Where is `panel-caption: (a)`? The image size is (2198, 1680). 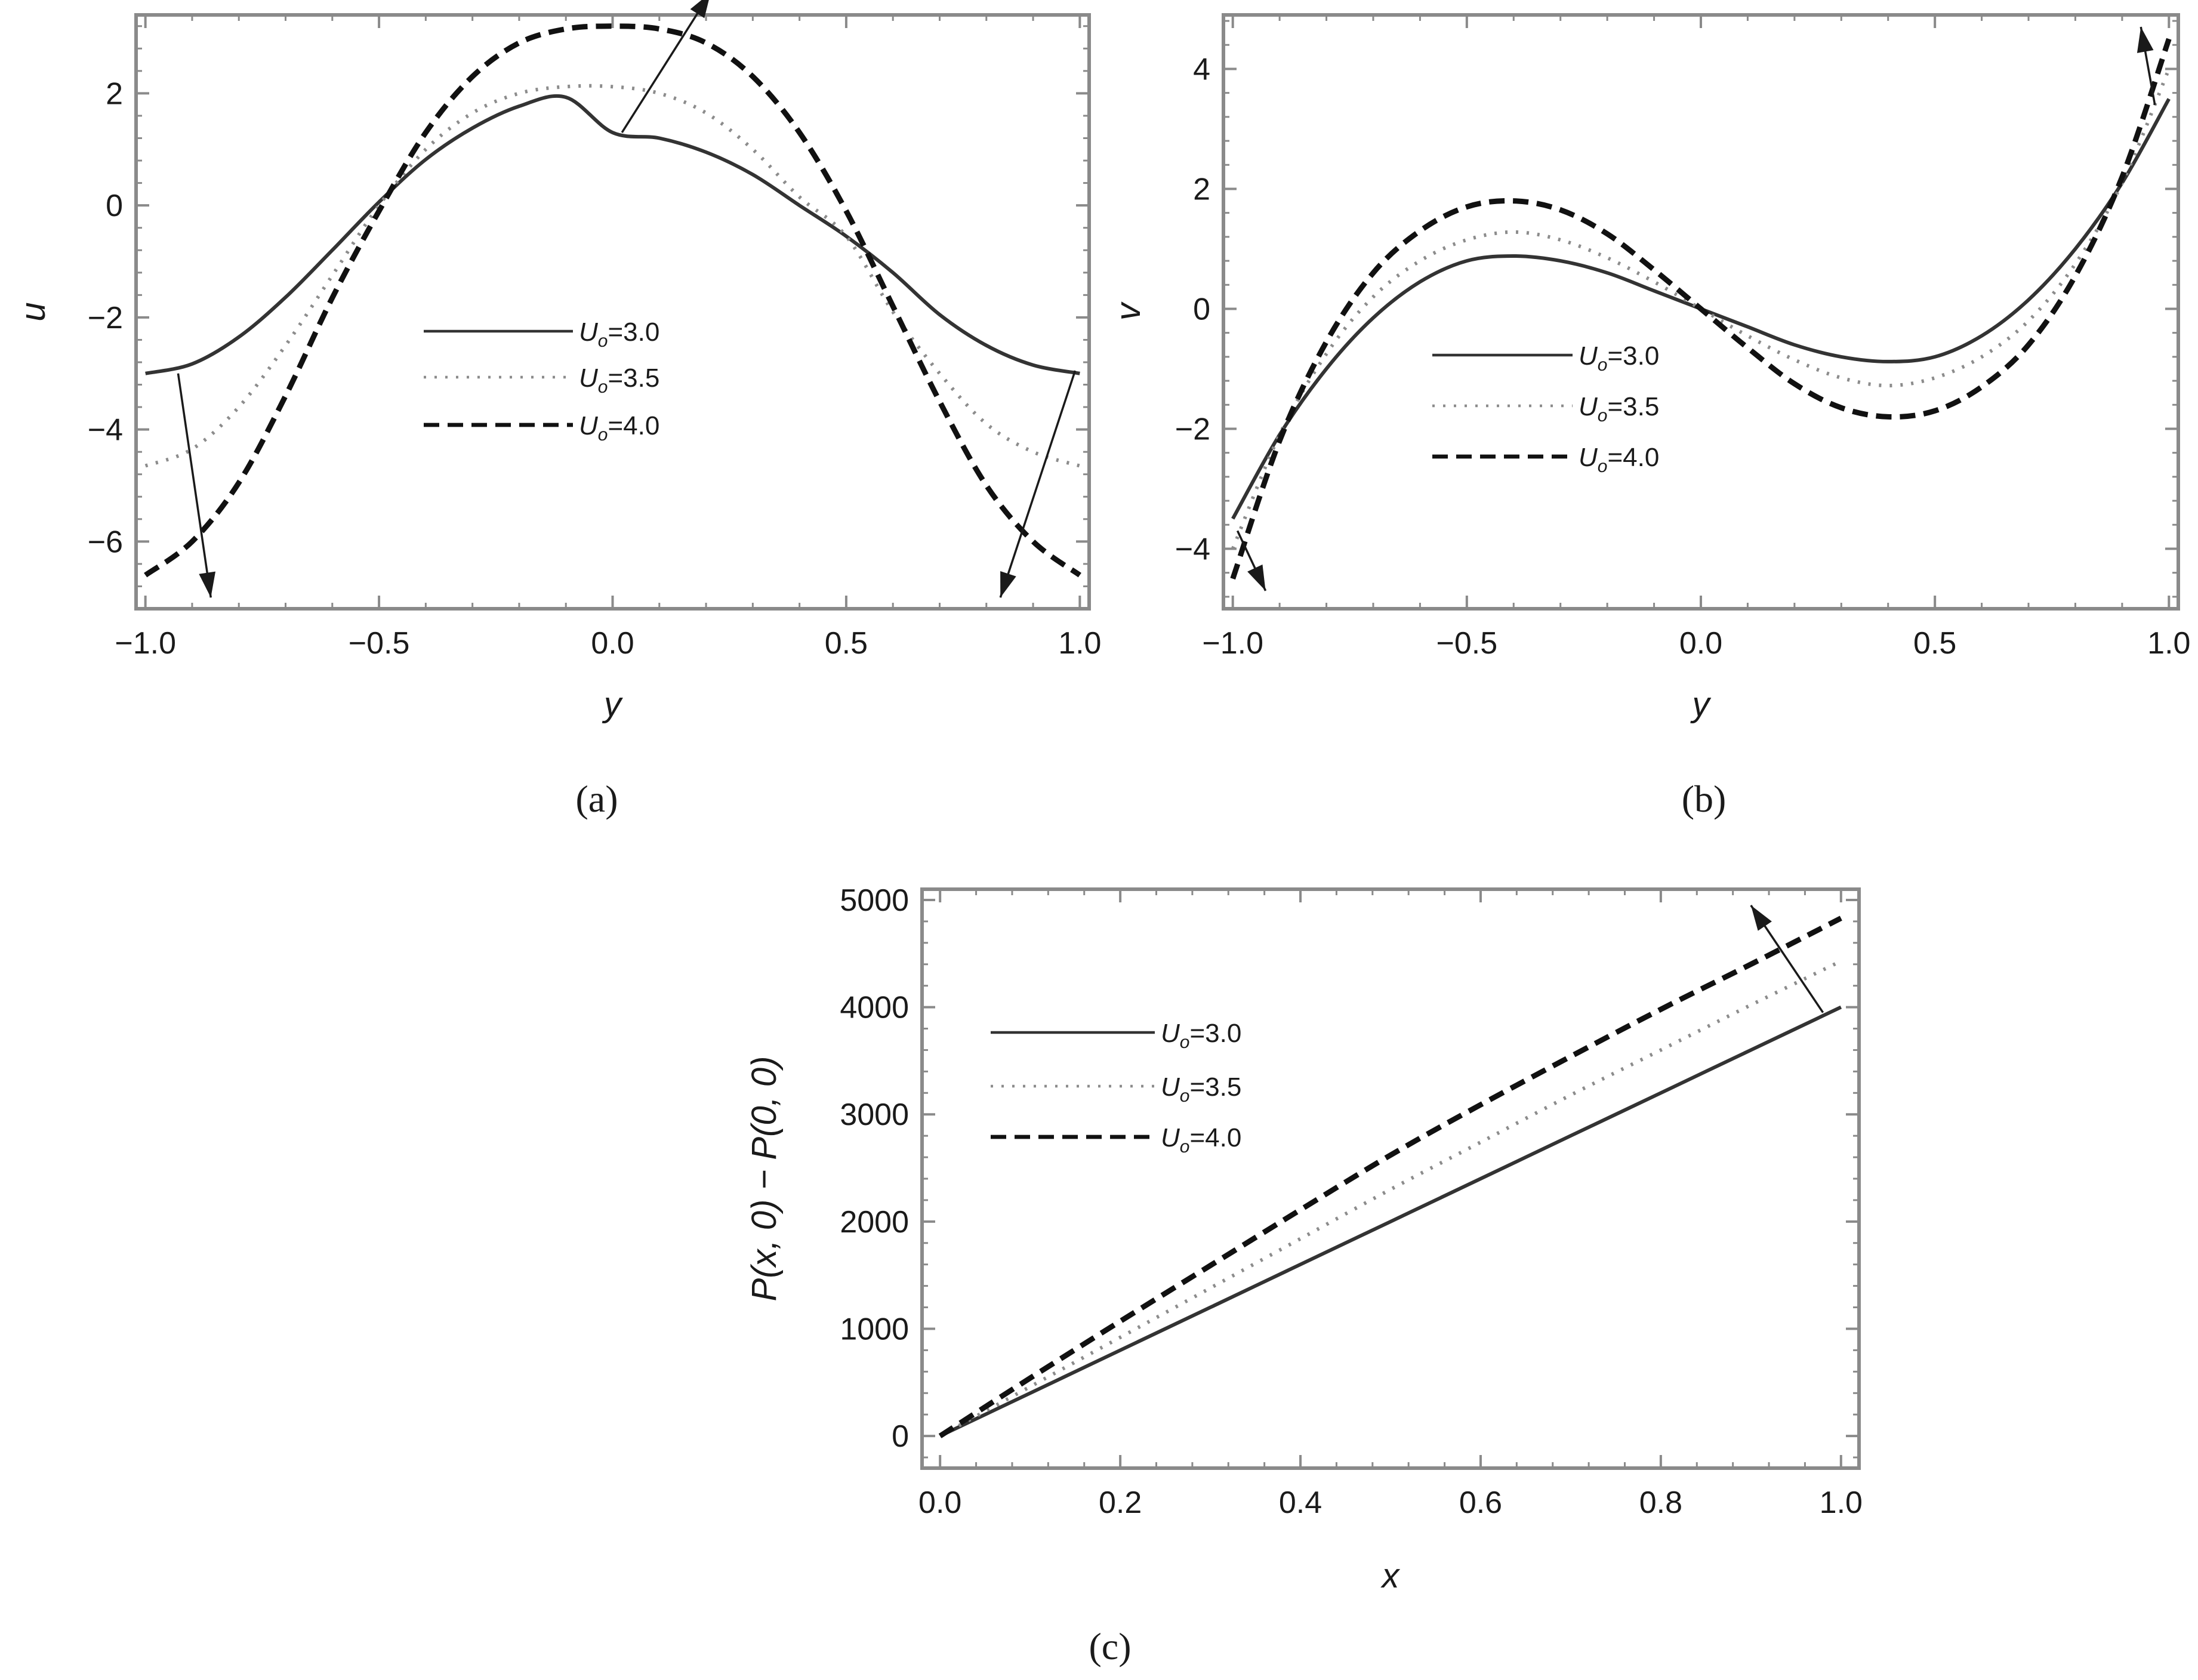
panel-caption: (a) is located at coordinates (596, 799).